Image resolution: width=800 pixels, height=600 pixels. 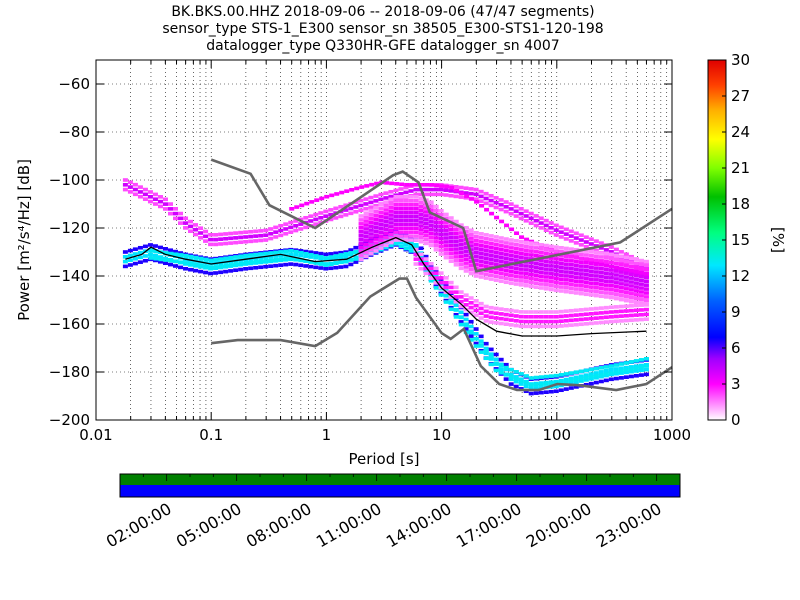 I want to click on colorbar-tick-label: 21, so click(x=740, y=168).